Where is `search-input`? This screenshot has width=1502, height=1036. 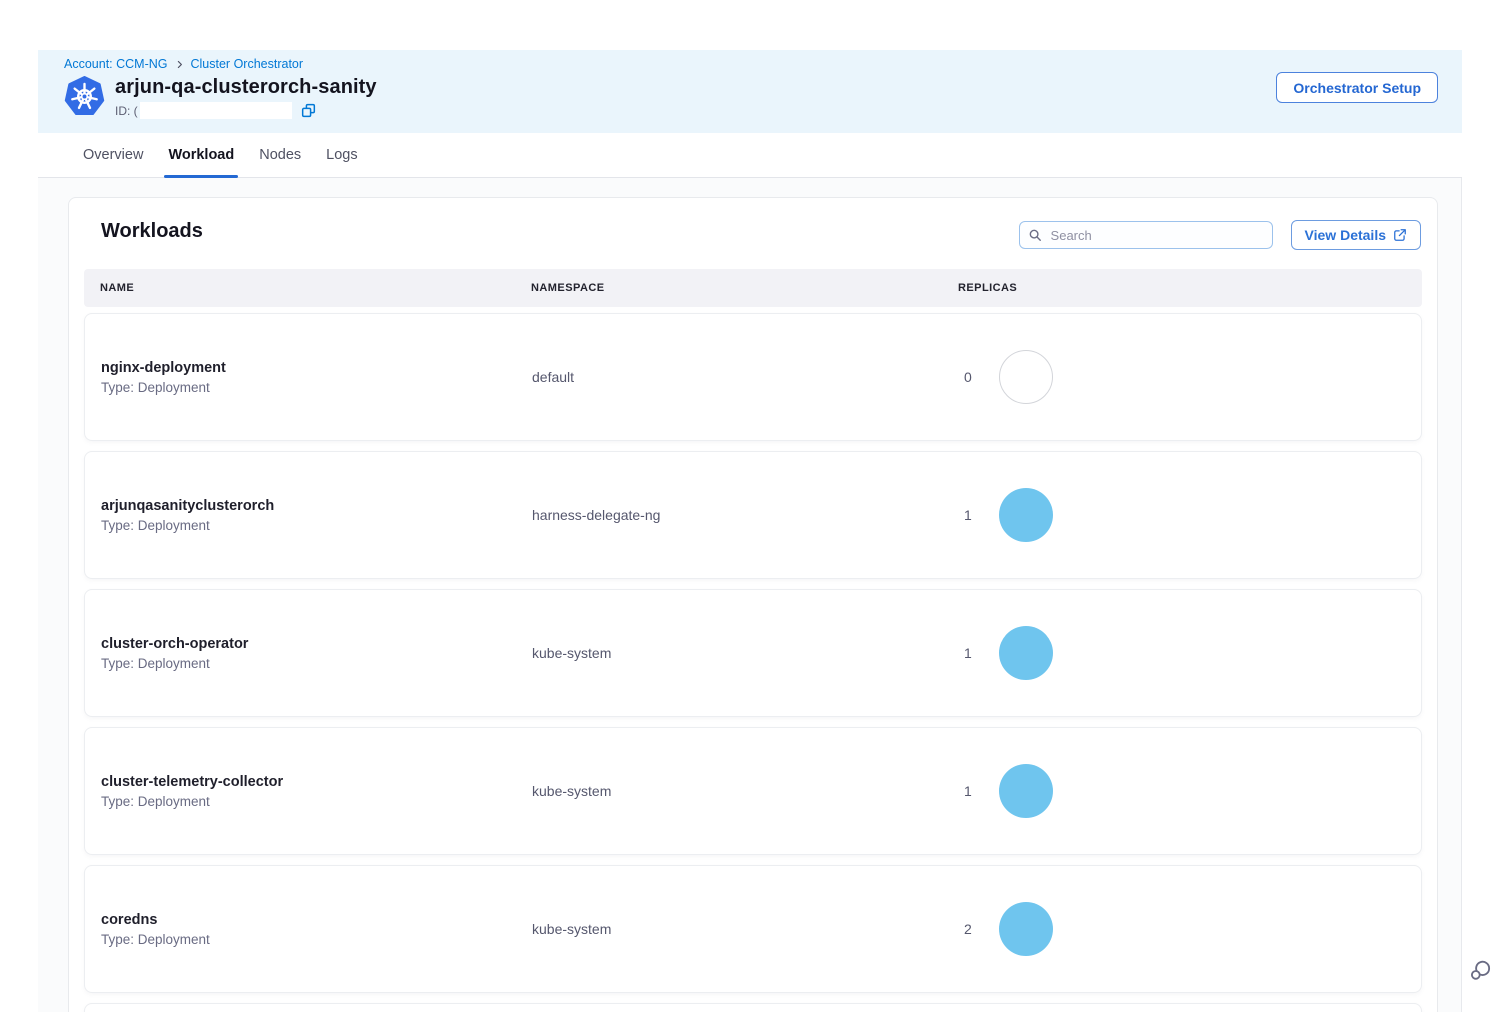 search-input is located at coordinates (1156, 235).